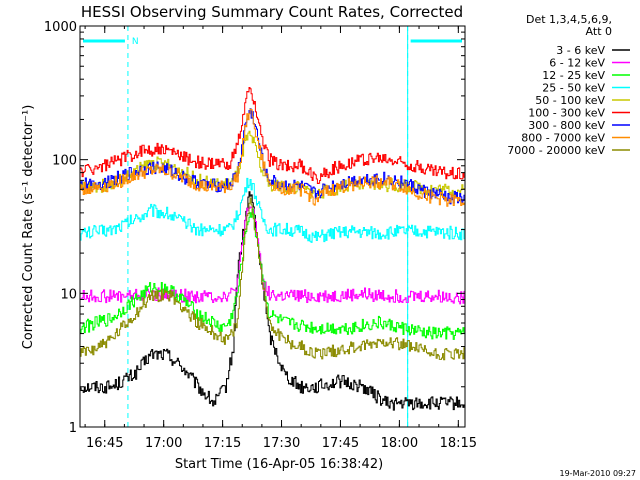  What do you see at coordinates (556, 150) in the screenshot?
I see `legend-label: 7000 - 20000 keV` at bounding box center [556, 150].